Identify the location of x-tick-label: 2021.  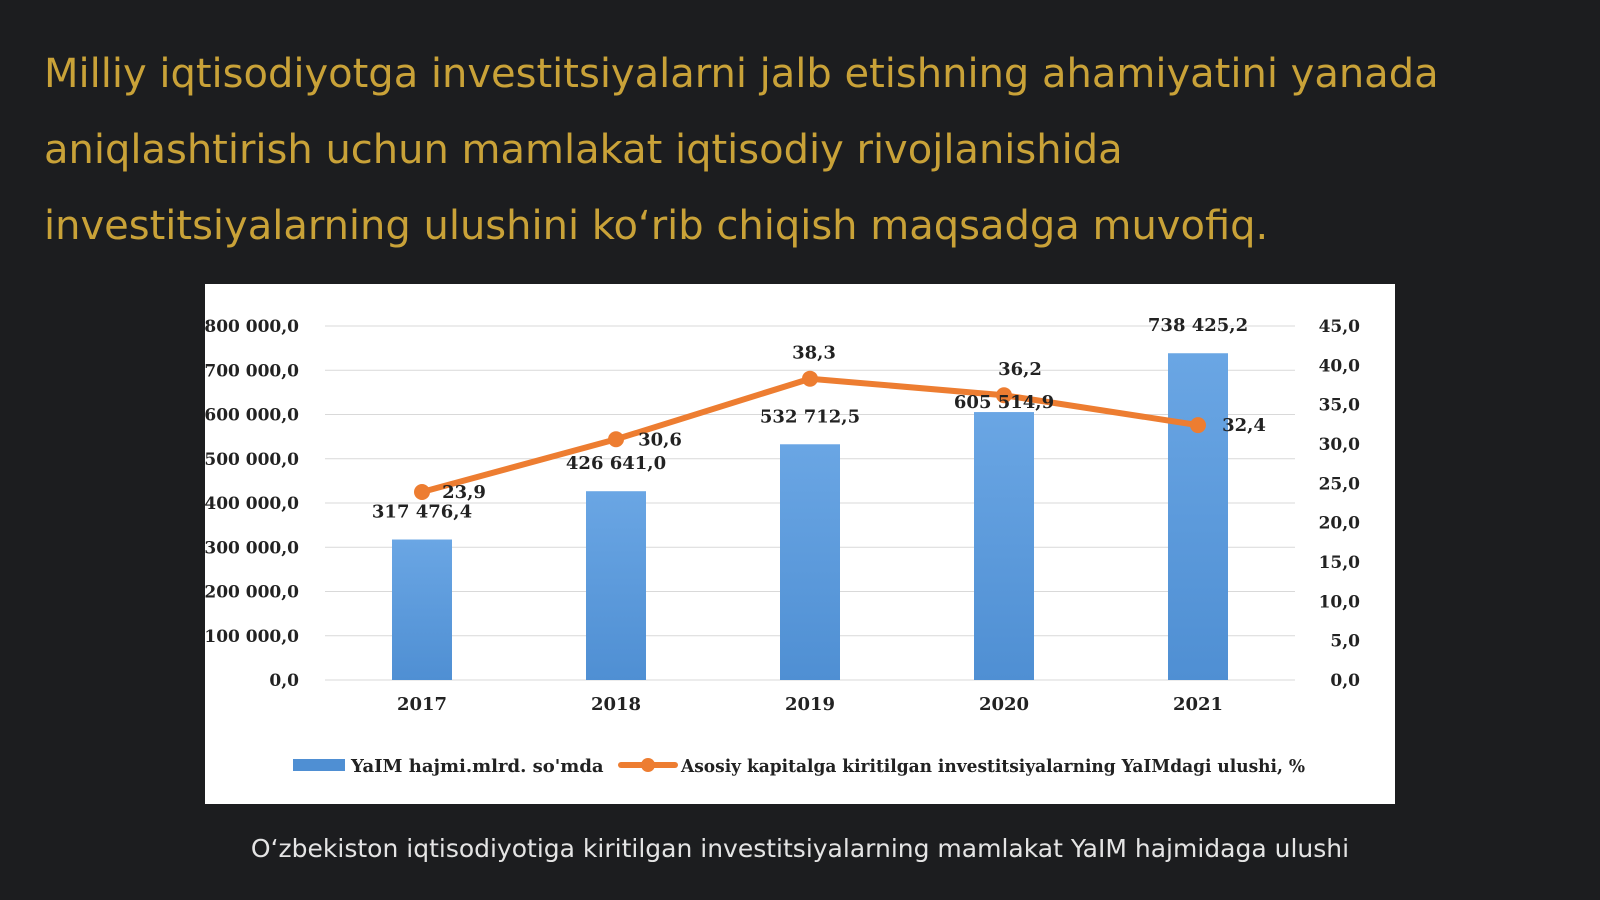
(1198, 704).